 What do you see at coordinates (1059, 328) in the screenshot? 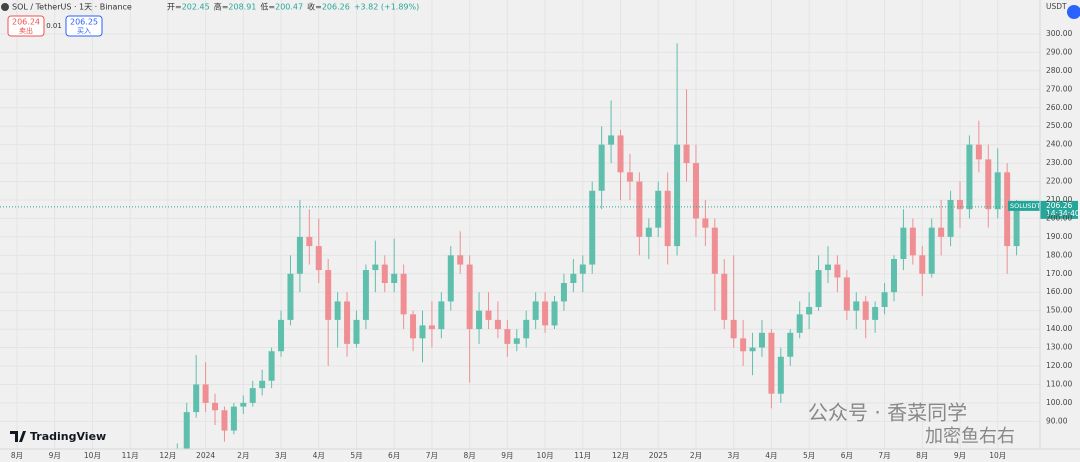
I see `y-tick-label: 140.00` at bounding box center [1059, 328].